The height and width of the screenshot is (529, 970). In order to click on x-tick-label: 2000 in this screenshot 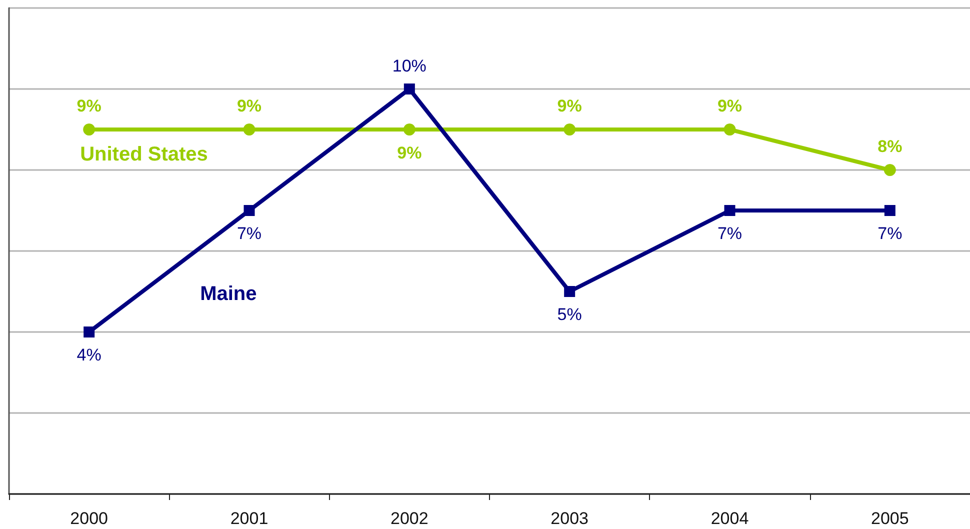, I will do `click(89, 518)`.